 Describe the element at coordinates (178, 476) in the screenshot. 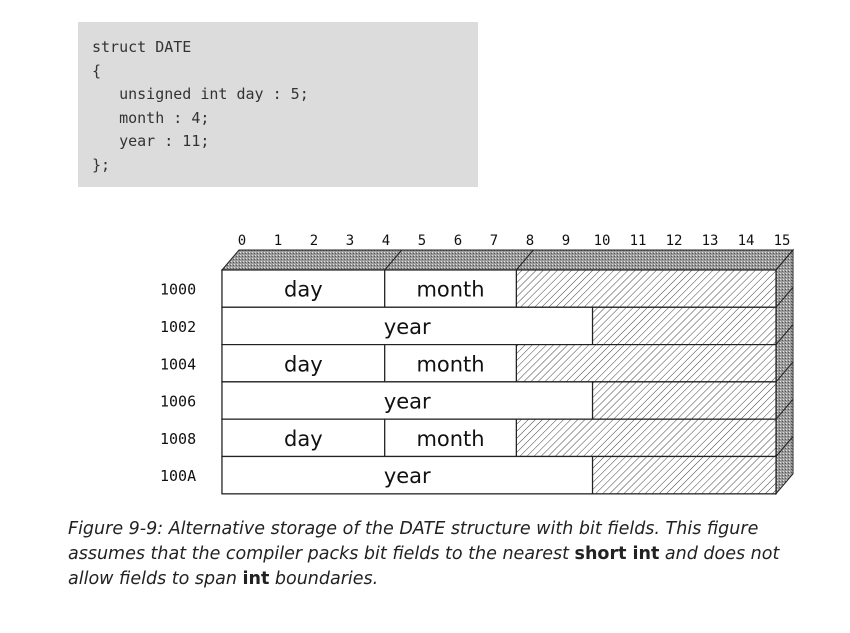

I see `address-label: 100A` at that location.